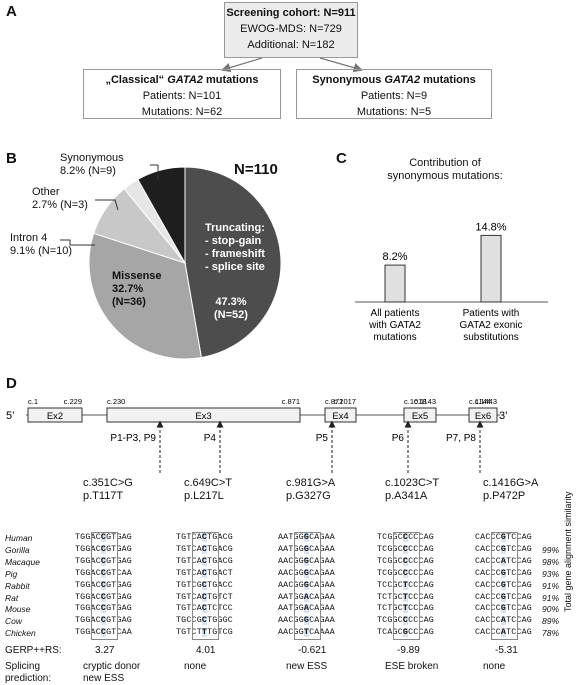 The image size is (576, 685). Describe the element at coordinates (19, 538) in the screenshot. I see `species-human: Human` at that location.